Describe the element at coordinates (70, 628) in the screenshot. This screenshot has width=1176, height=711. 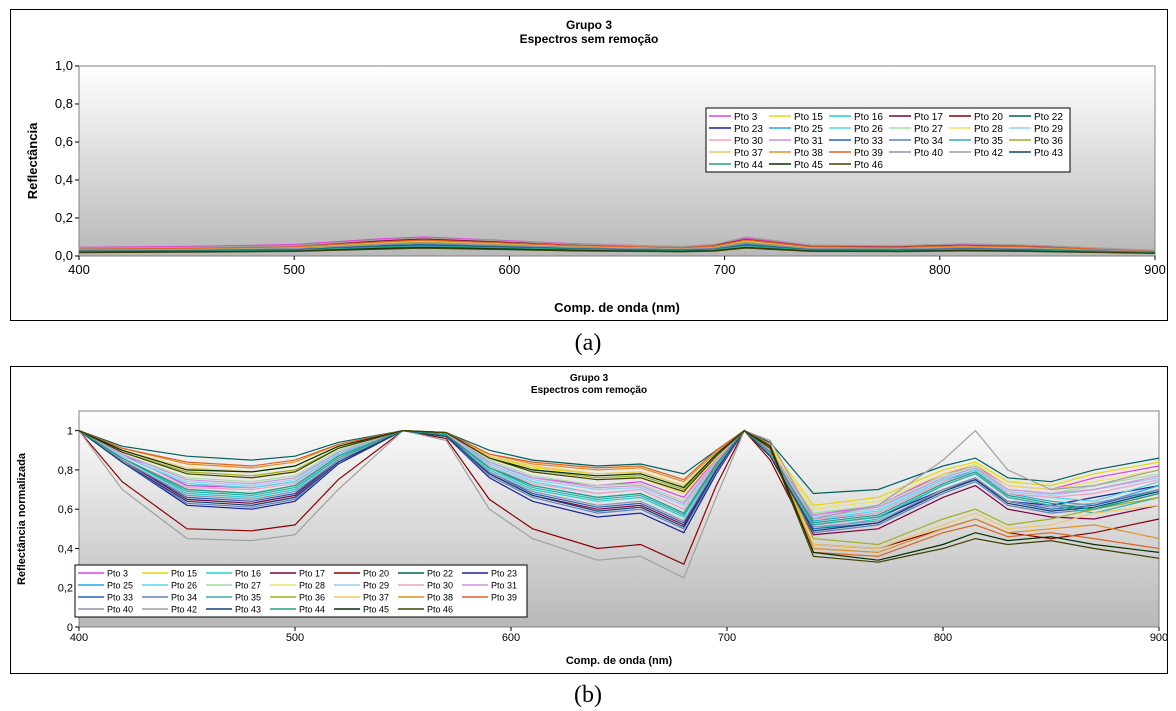
I see `y-tick-label: 0` at that location.